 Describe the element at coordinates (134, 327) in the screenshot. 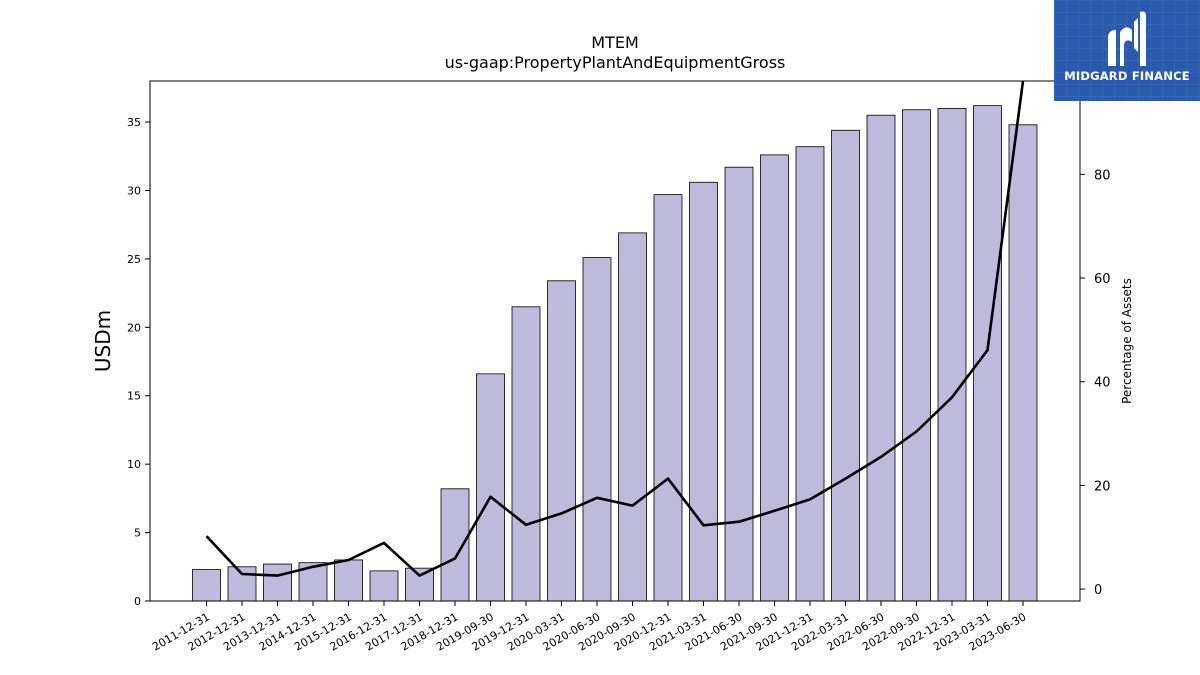

I see `y-tick-label: 20` at that location.